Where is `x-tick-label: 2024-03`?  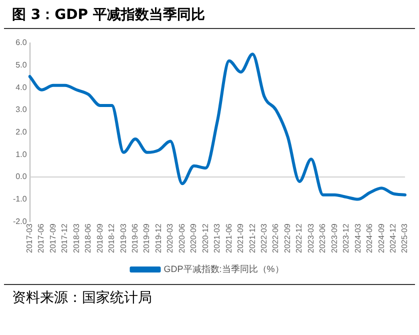
x-tick-label: 2024-03 is located at coordinates (357, 238).